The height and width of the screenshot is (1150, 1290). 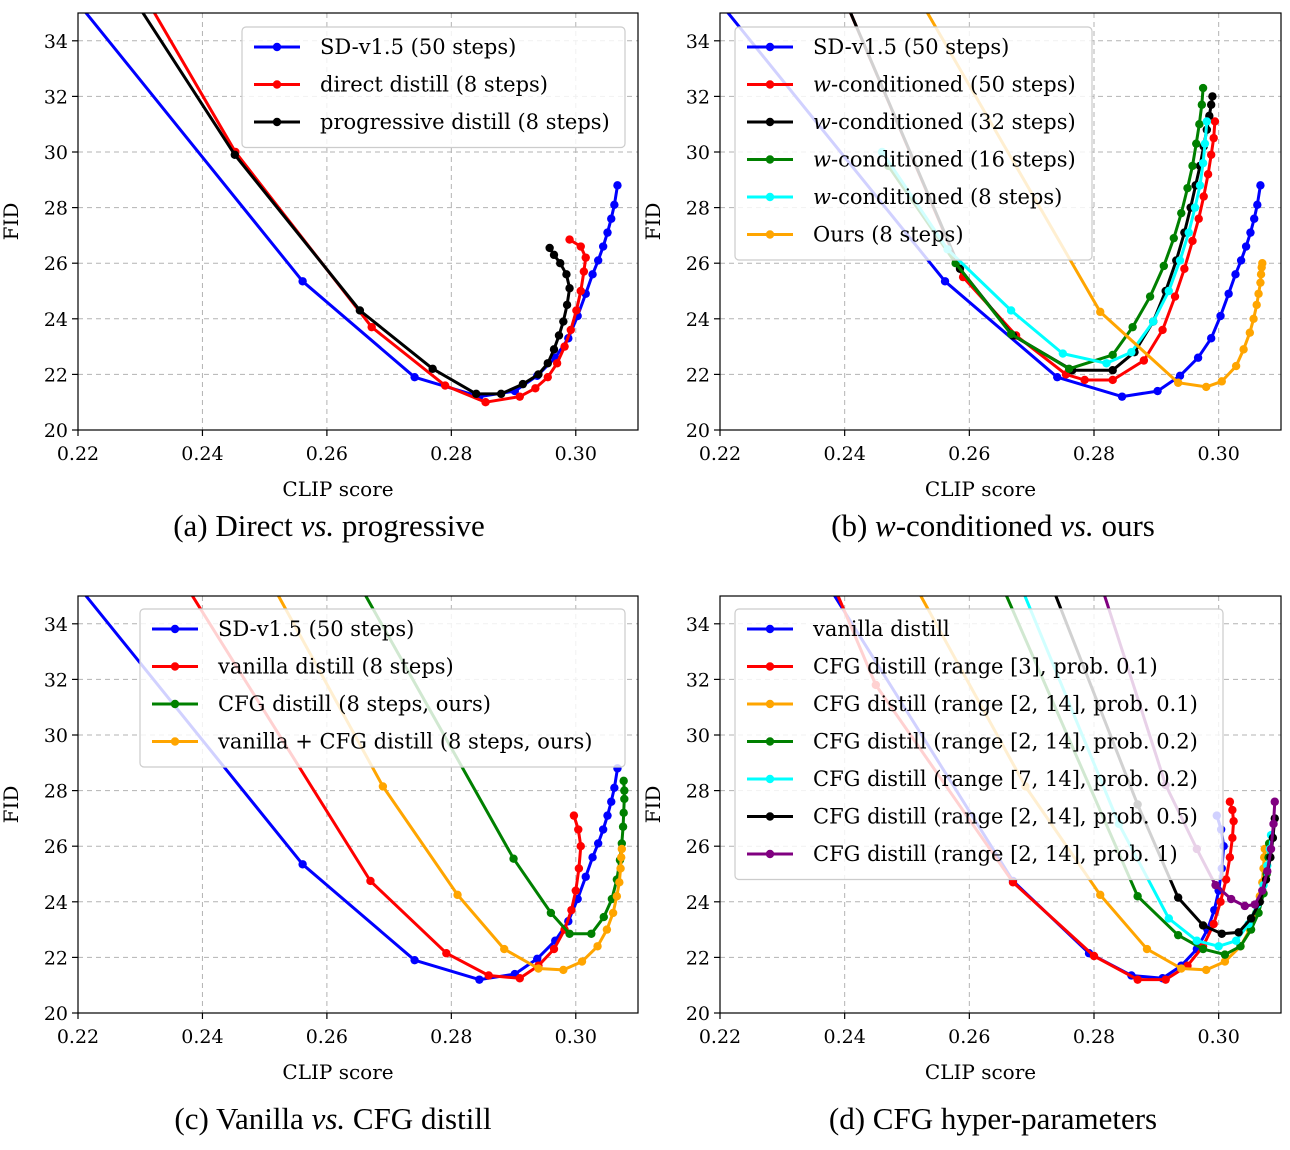 What do you see at coordinates (327, 1037) in the screenshot?
I see `x-tick-label: 0.26` at bounding box center [327, 1037].